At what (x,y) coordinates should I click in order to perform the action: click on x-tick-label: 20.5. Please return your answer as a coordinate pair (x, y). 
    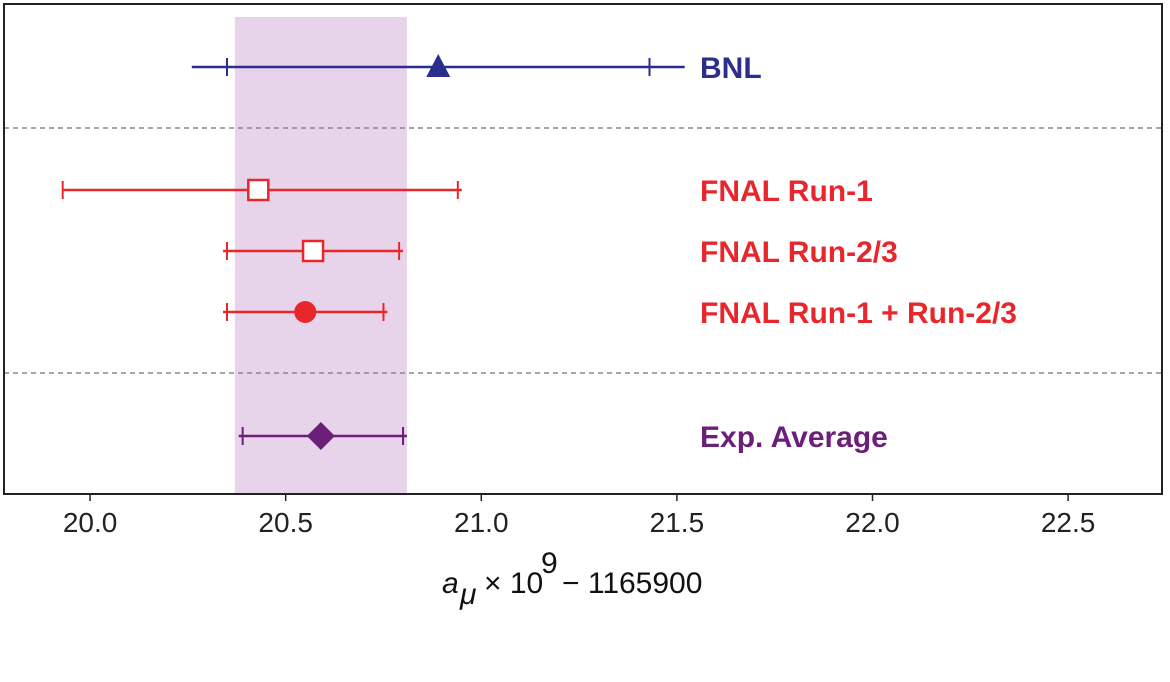
    Looking at the image, I should click on (285, 522).